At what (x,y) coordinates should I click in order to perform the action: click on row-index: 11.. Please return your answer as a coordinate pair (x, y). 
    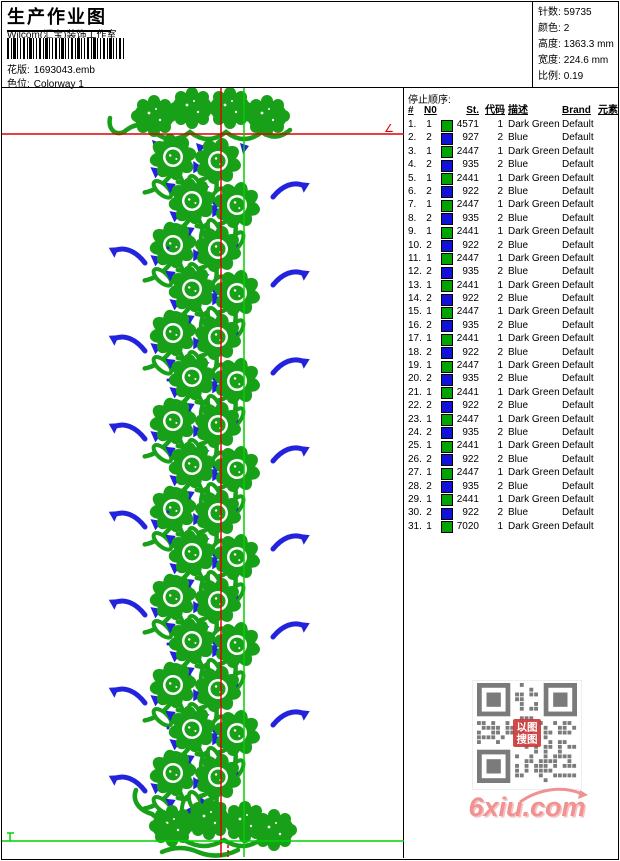
    Looking at the image, I should click on (415, 258).